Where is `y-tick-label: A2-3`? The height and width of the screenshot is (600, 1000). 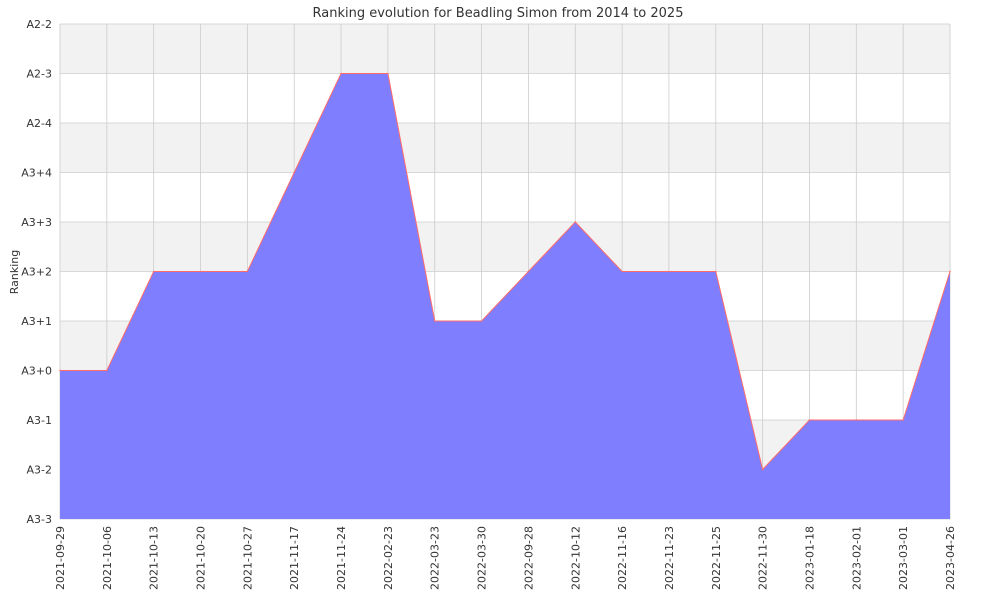
y-tick-label: A2-3 is located at coordinates (40, 74).